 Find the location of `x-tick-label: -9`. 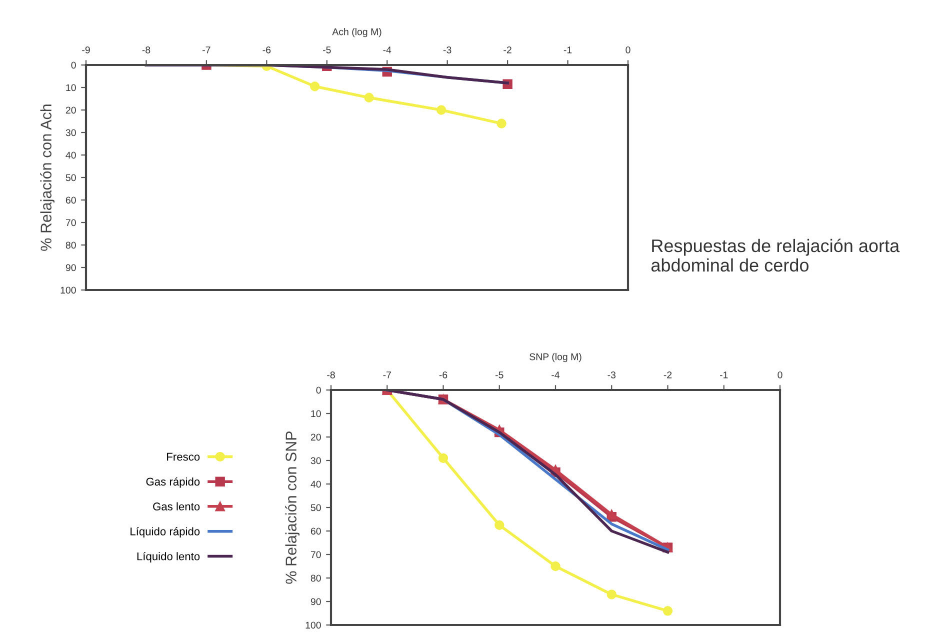

x-tick-label: -9 is located at coordinates (86, 50).